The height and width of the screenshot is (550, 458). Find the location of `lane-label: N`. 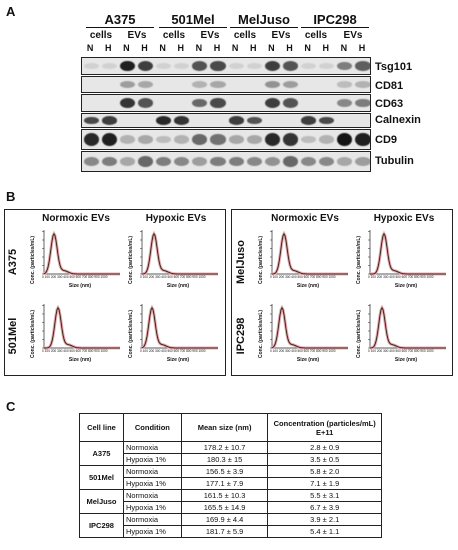

lane-label: N is located at coordinates (90, 48).